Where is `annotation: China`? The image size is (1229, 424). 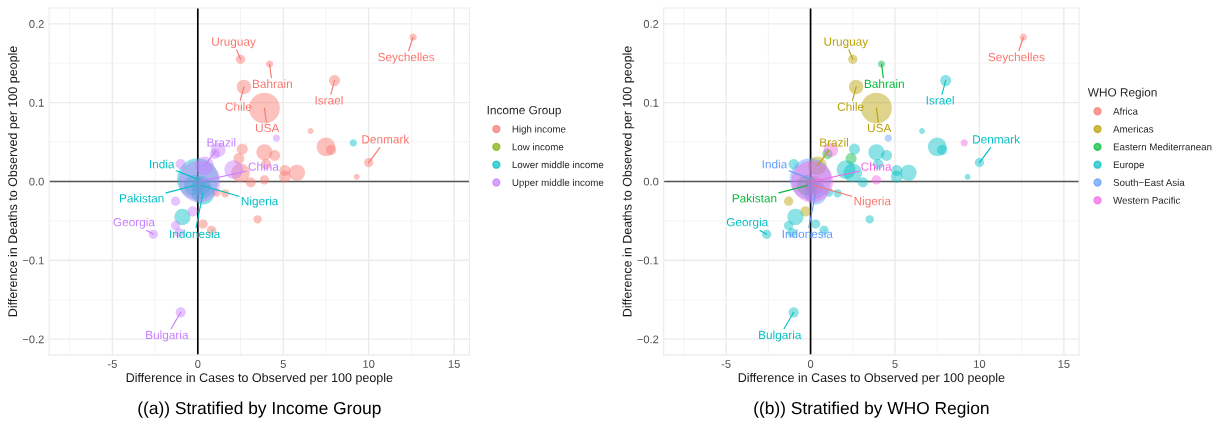
annotation: China is located at coordinates (263, 166).